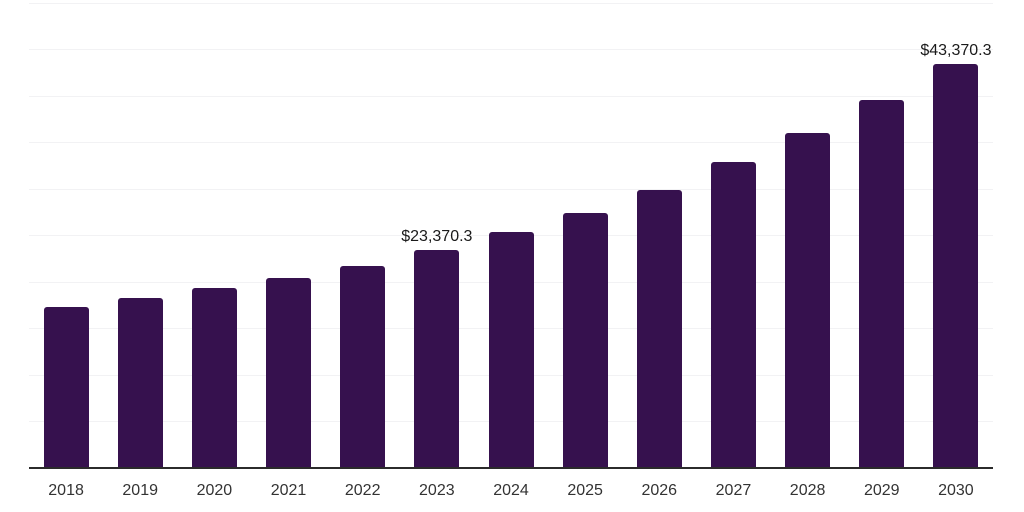  What do you see at coordinates (214, 378) in the screenshot?
I see `bar-2020` at bounding box center [214, 378].